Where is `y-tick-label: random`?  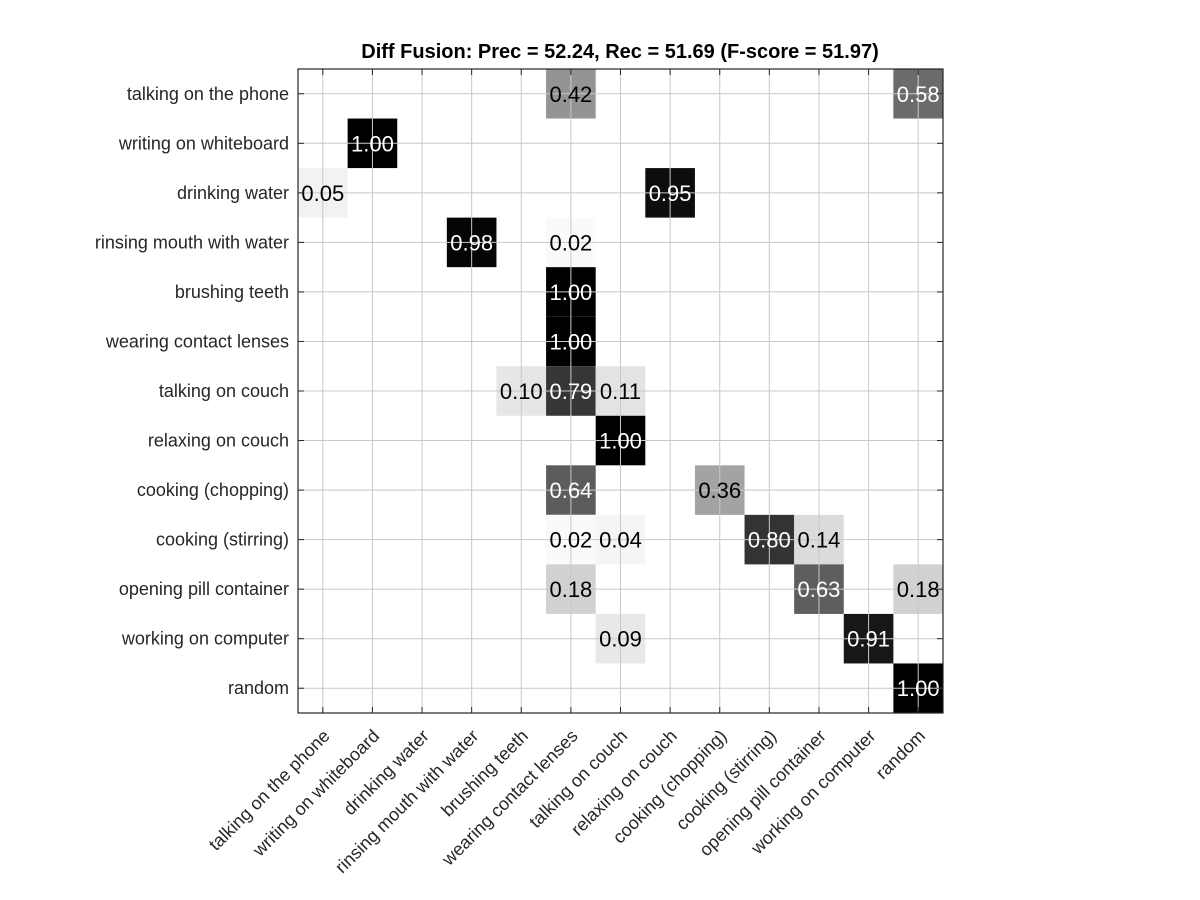 y-tick-label: random is located at coordinates (258, 688).